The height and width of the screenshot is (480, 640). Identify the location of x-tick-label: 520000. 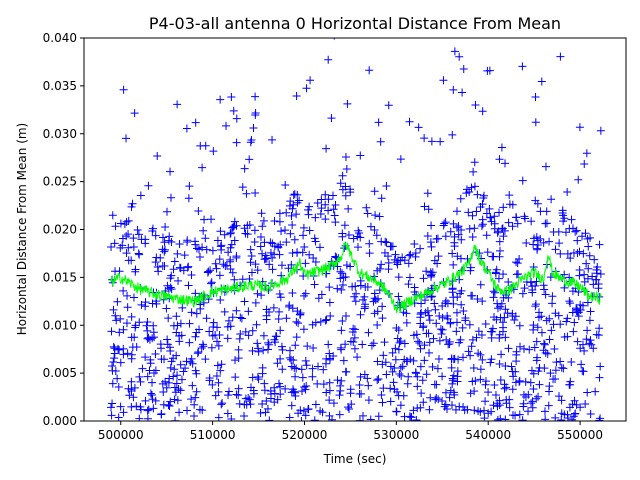
(305, 435).